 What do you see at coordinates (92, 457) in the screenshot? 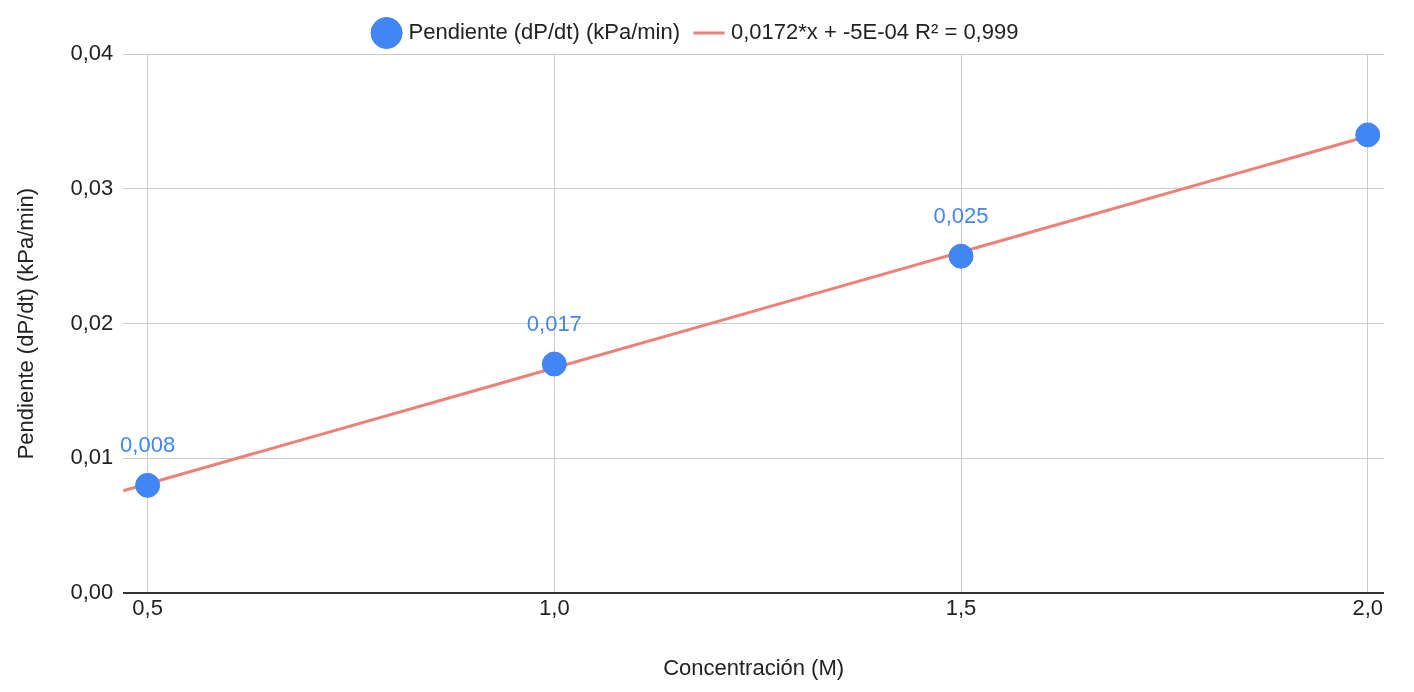
I see `y-tick-label: 0,01` at bounding box center [92, 457].